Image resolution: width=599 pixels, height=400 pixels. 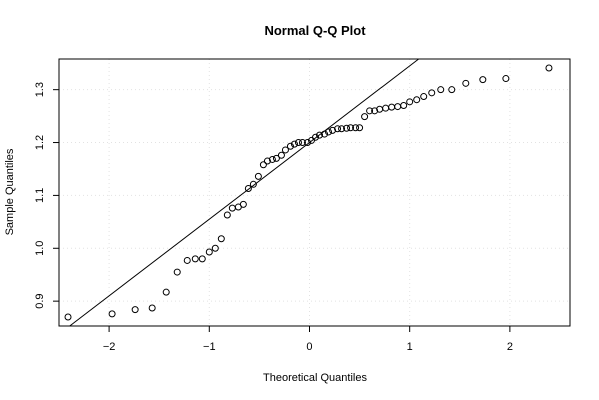 I want to click on x-tick-label: −1, so click(x=209, y=347).